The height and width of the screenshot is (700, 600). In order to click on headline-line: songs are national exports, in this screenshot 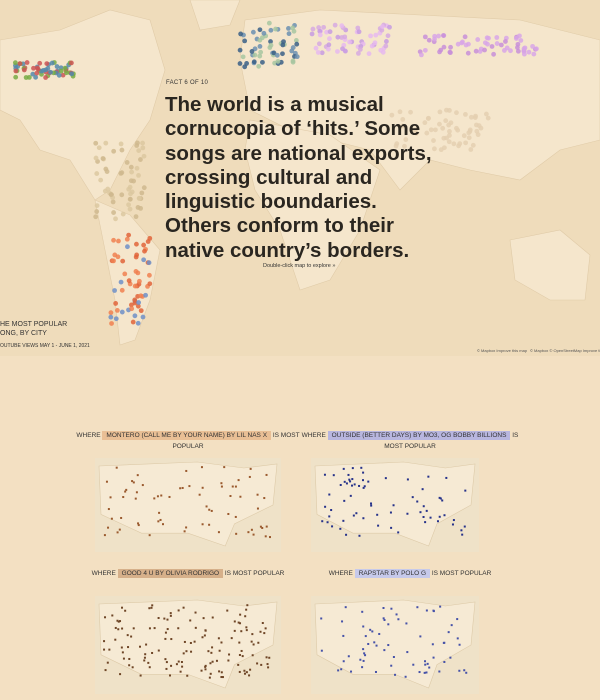, I will do `click(298, 153)`.